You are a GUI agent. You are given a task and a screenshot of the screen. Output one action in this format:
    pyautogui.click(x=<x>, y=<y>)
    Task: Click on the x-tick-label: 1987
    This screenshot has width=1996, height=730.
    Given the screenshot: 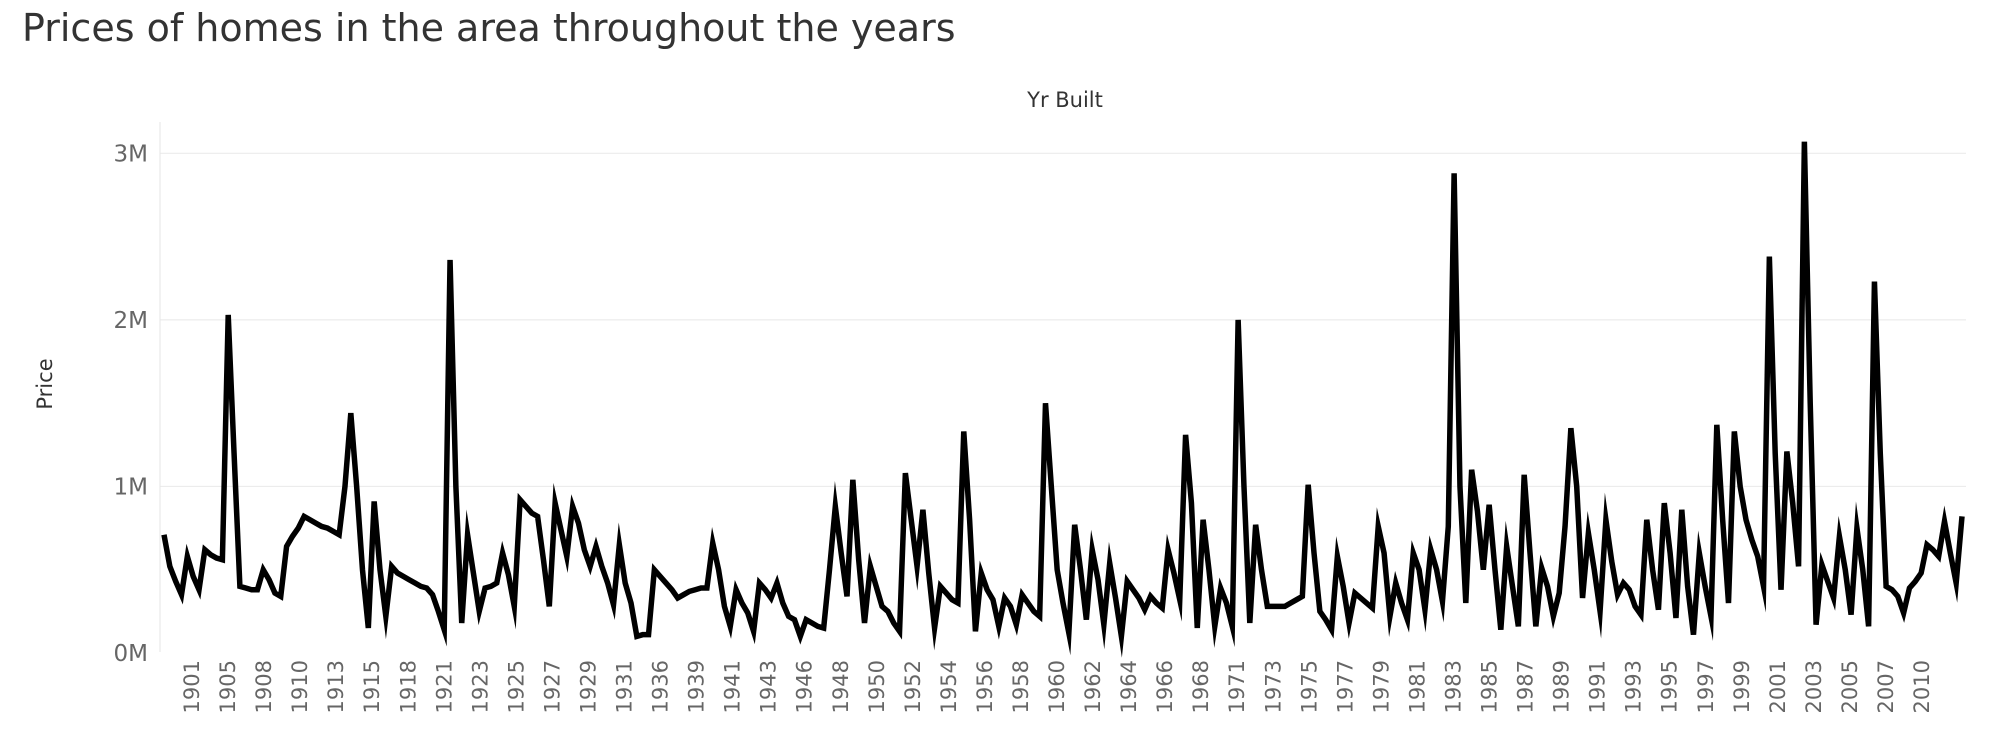 What is the action you would take?
    pyautogui.click(x=1526, y=686)
    